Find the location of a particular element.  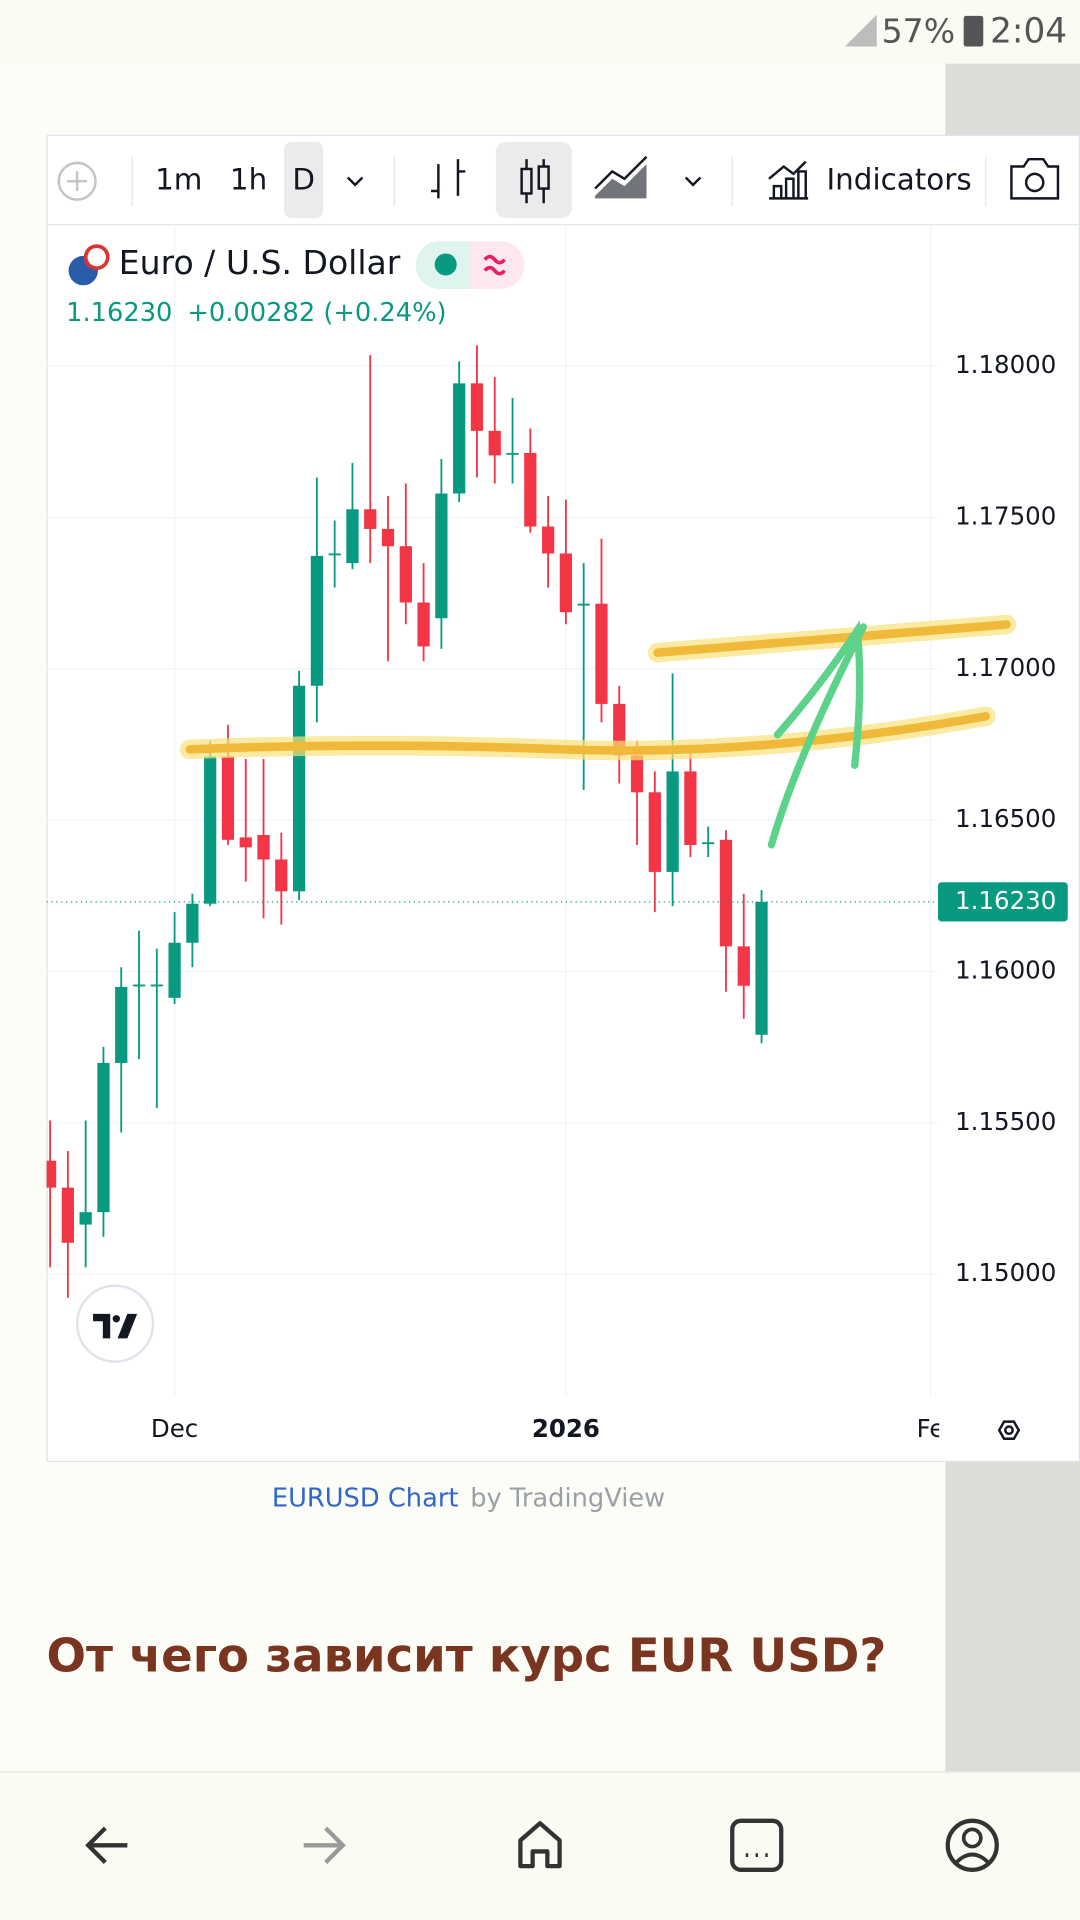

drawn-arrow is located at coordinates (817, 734).